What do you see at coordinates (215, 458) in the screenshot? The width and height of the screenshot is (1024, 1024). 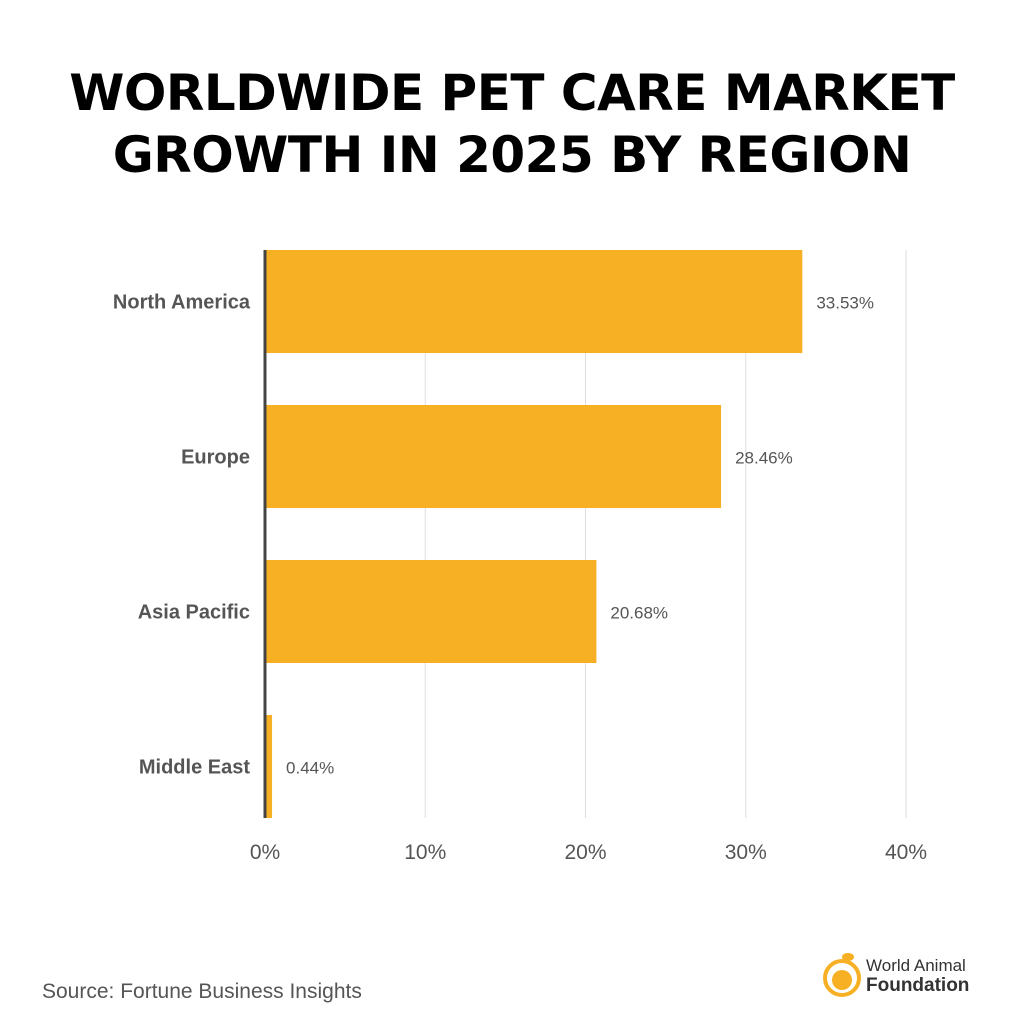 I see `category-label: Europe` at bounding box center [215, 458].